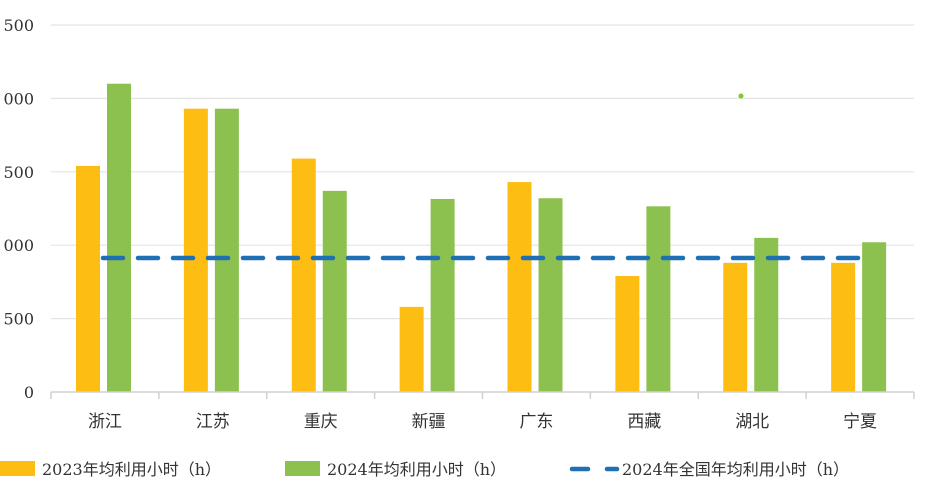  Describe the element at coordinates (644, 422) in the screenshot. I see `x-category-label: 西藏` at that location.